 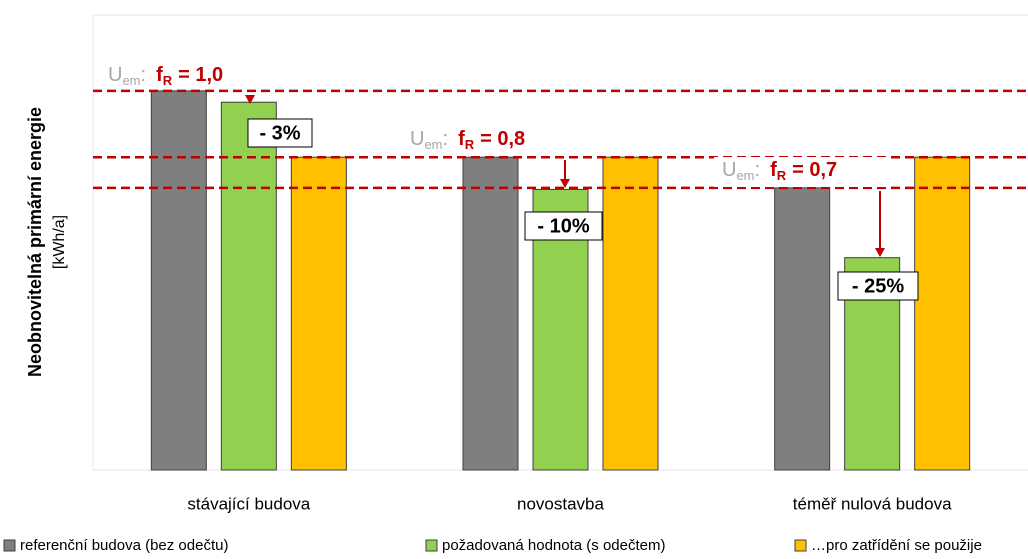 I want to click on ratio: = 1,0, so click(x=200, y=75).